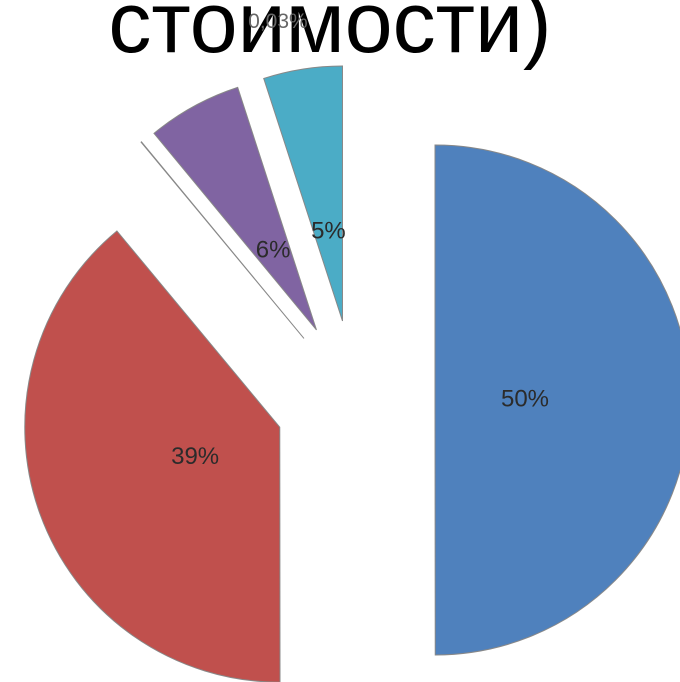 This screenshot has width=680, height=682. Describe the element at coordinates (329, 35) in the screenshot. I see `chart-title: стоимости)` at that location.